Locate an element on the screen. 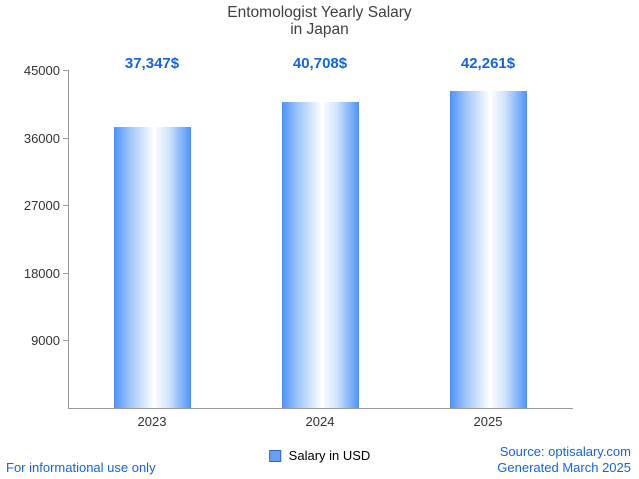 This screenshot has width=639, height=479. generated-text: Generated March 2025 is located at coordinates (564, 467).